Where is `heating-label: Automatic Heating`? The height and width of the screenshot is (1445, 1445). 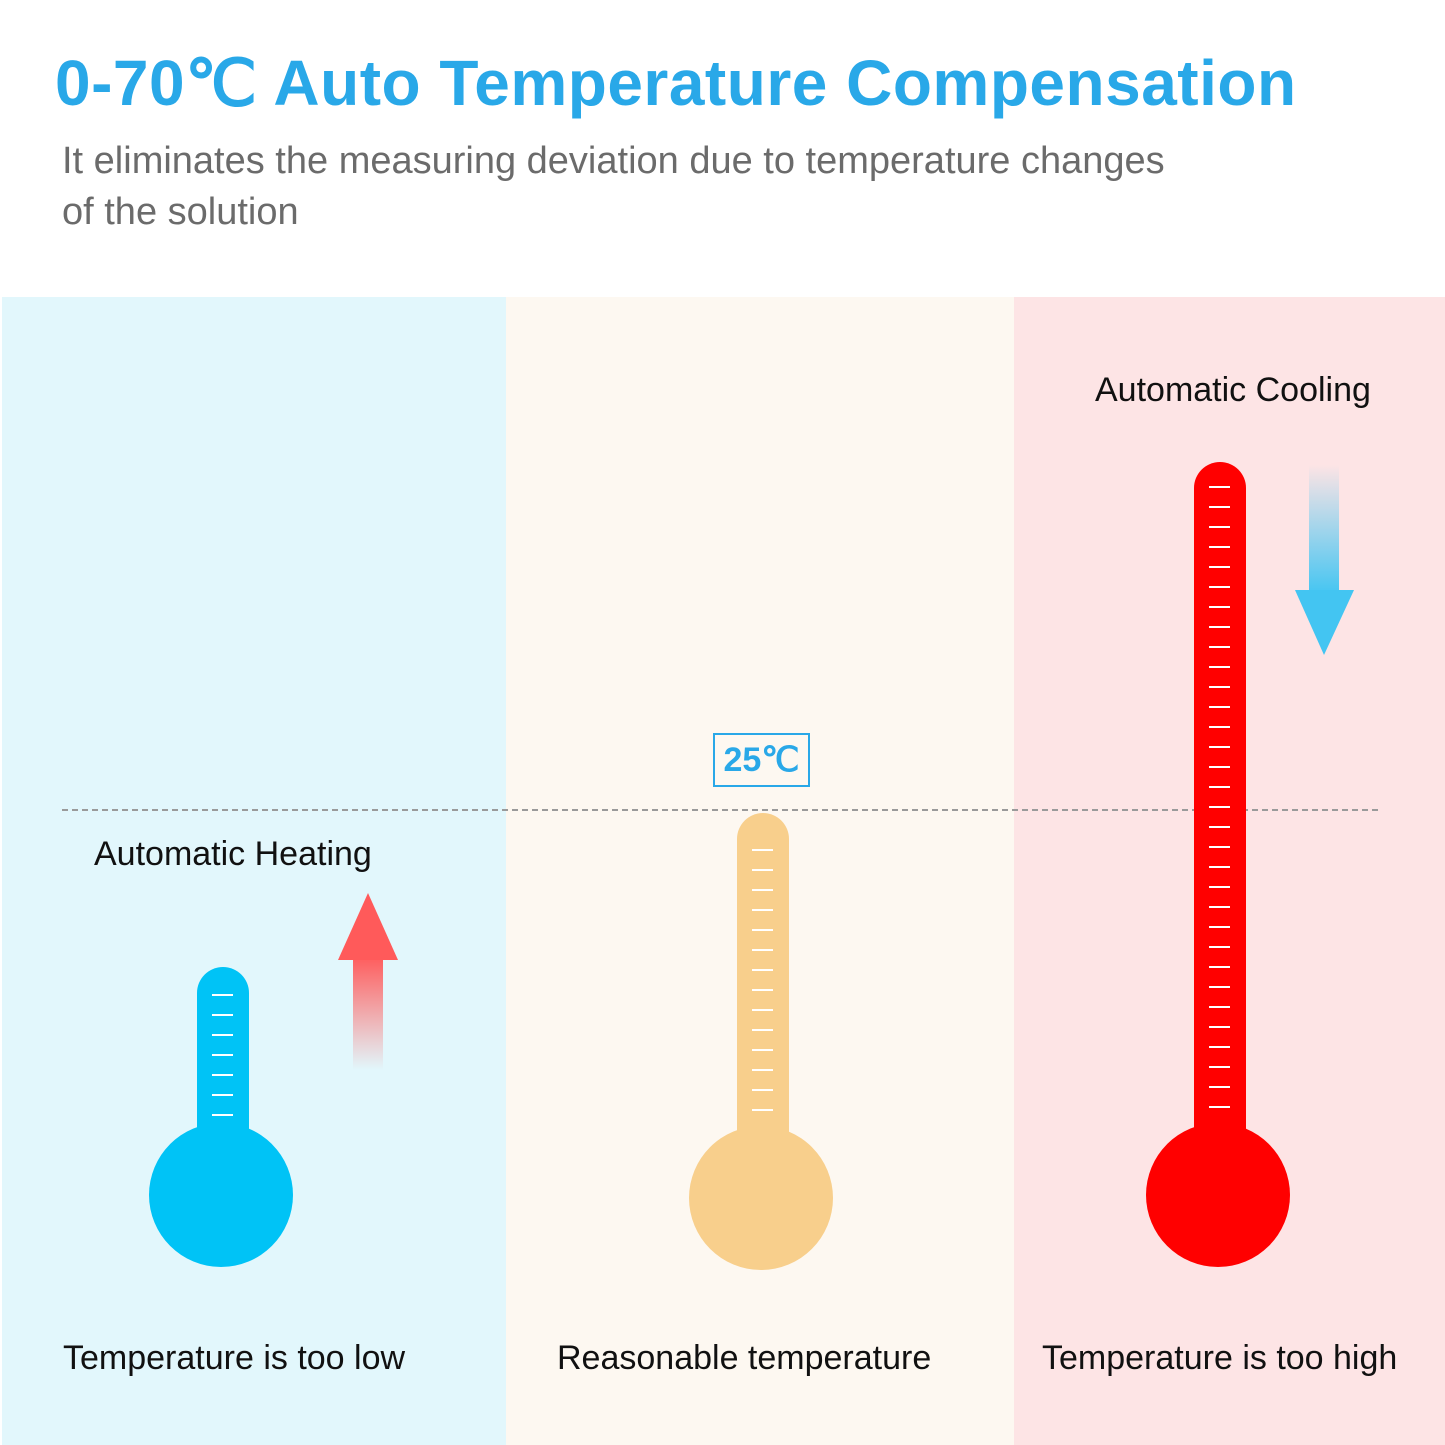 heating-label: Automatic Heating is located at coordinates (233, 854).